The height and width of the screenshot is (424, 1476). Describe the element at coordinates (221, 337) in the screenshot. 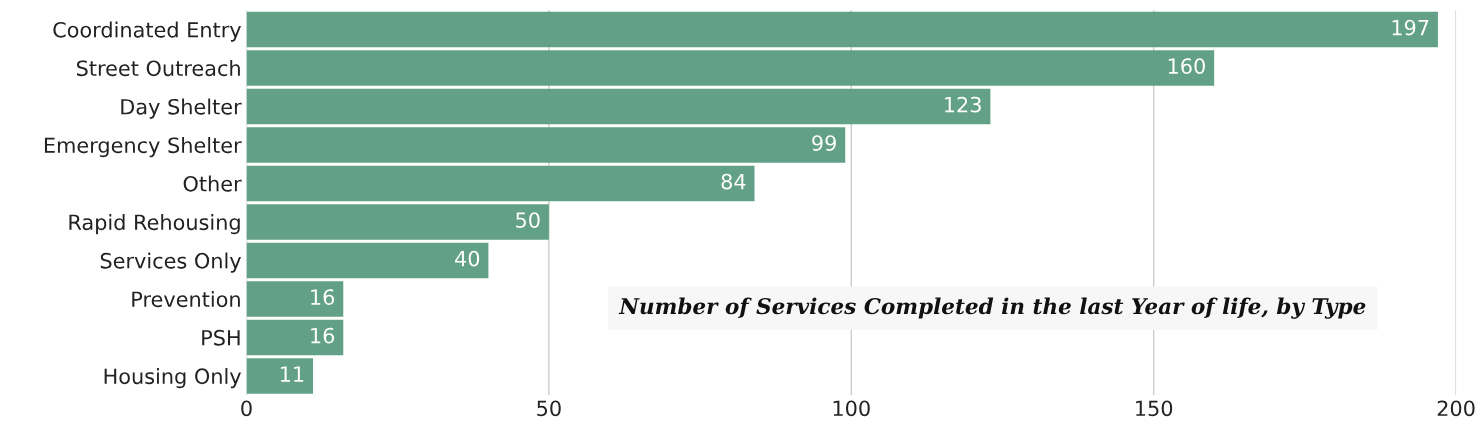

I see `y-tick-label: PSH` at that location.